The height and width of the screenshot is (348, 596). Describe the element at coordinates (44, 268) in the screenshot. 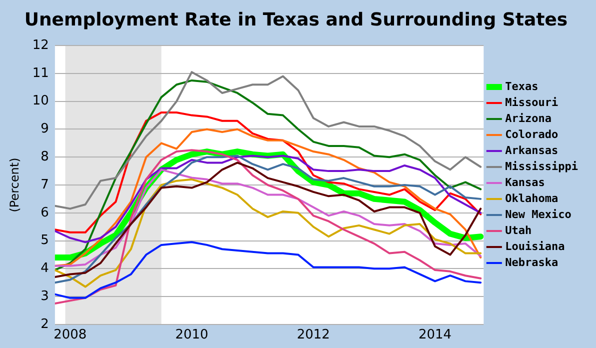

I see `y-tick-label: 4` at that location.